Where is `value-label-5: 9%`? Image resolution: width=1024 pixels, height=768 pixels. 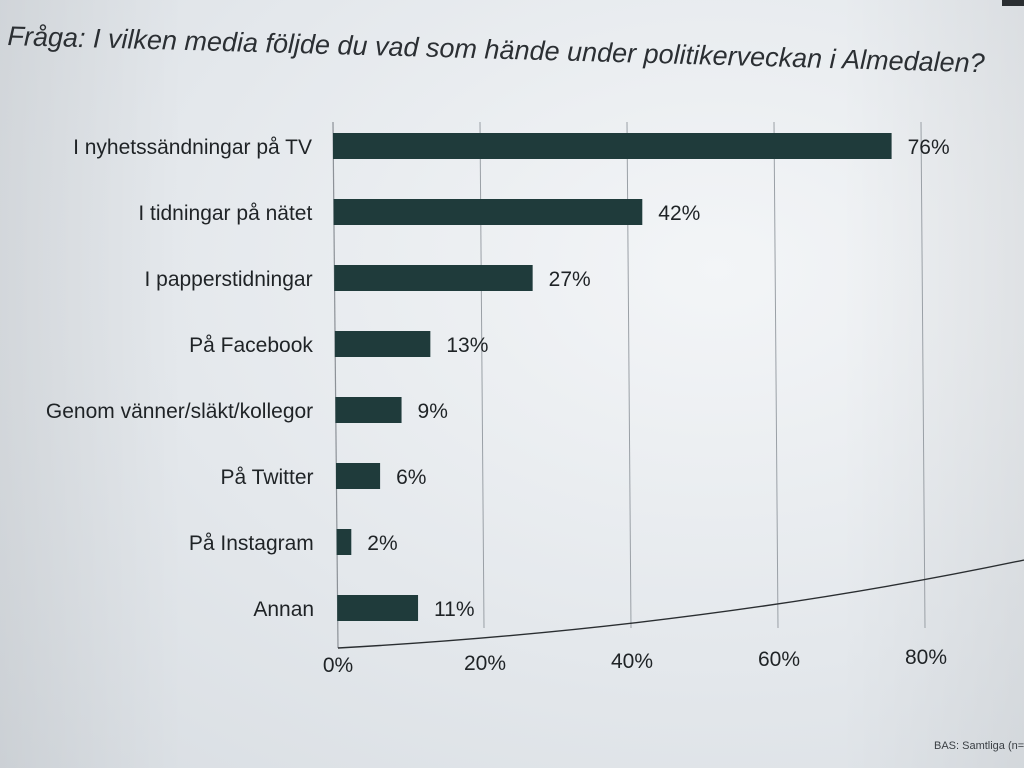 value-label-5: 9% is located at coordinates (433, 411).